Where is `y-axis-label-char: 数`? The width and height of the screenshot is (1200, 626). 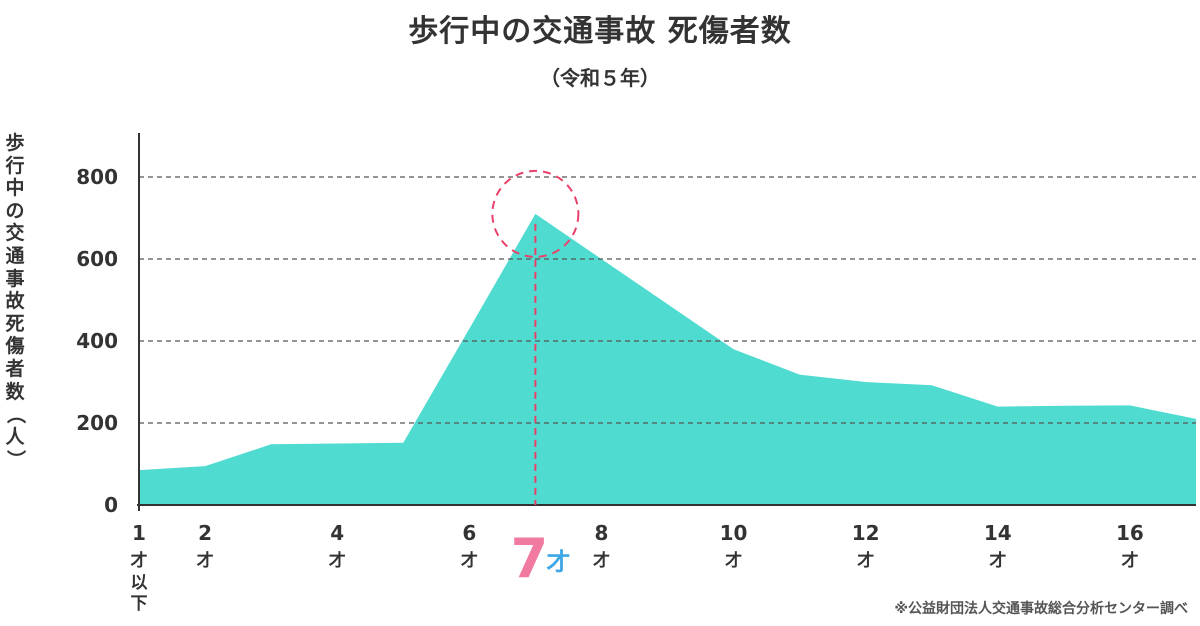 y-axis-label-char: 数 is located at coordinates (15, 391).